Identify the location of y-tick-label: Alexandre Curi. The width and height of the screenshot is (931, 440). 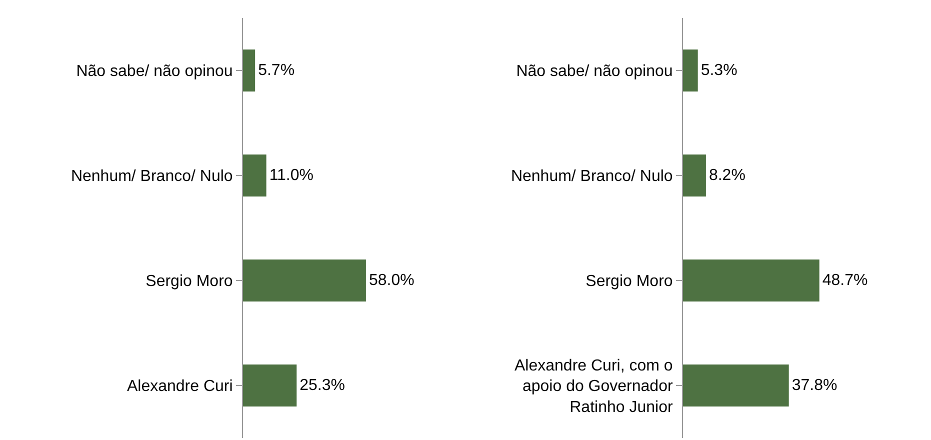
(179, 387).